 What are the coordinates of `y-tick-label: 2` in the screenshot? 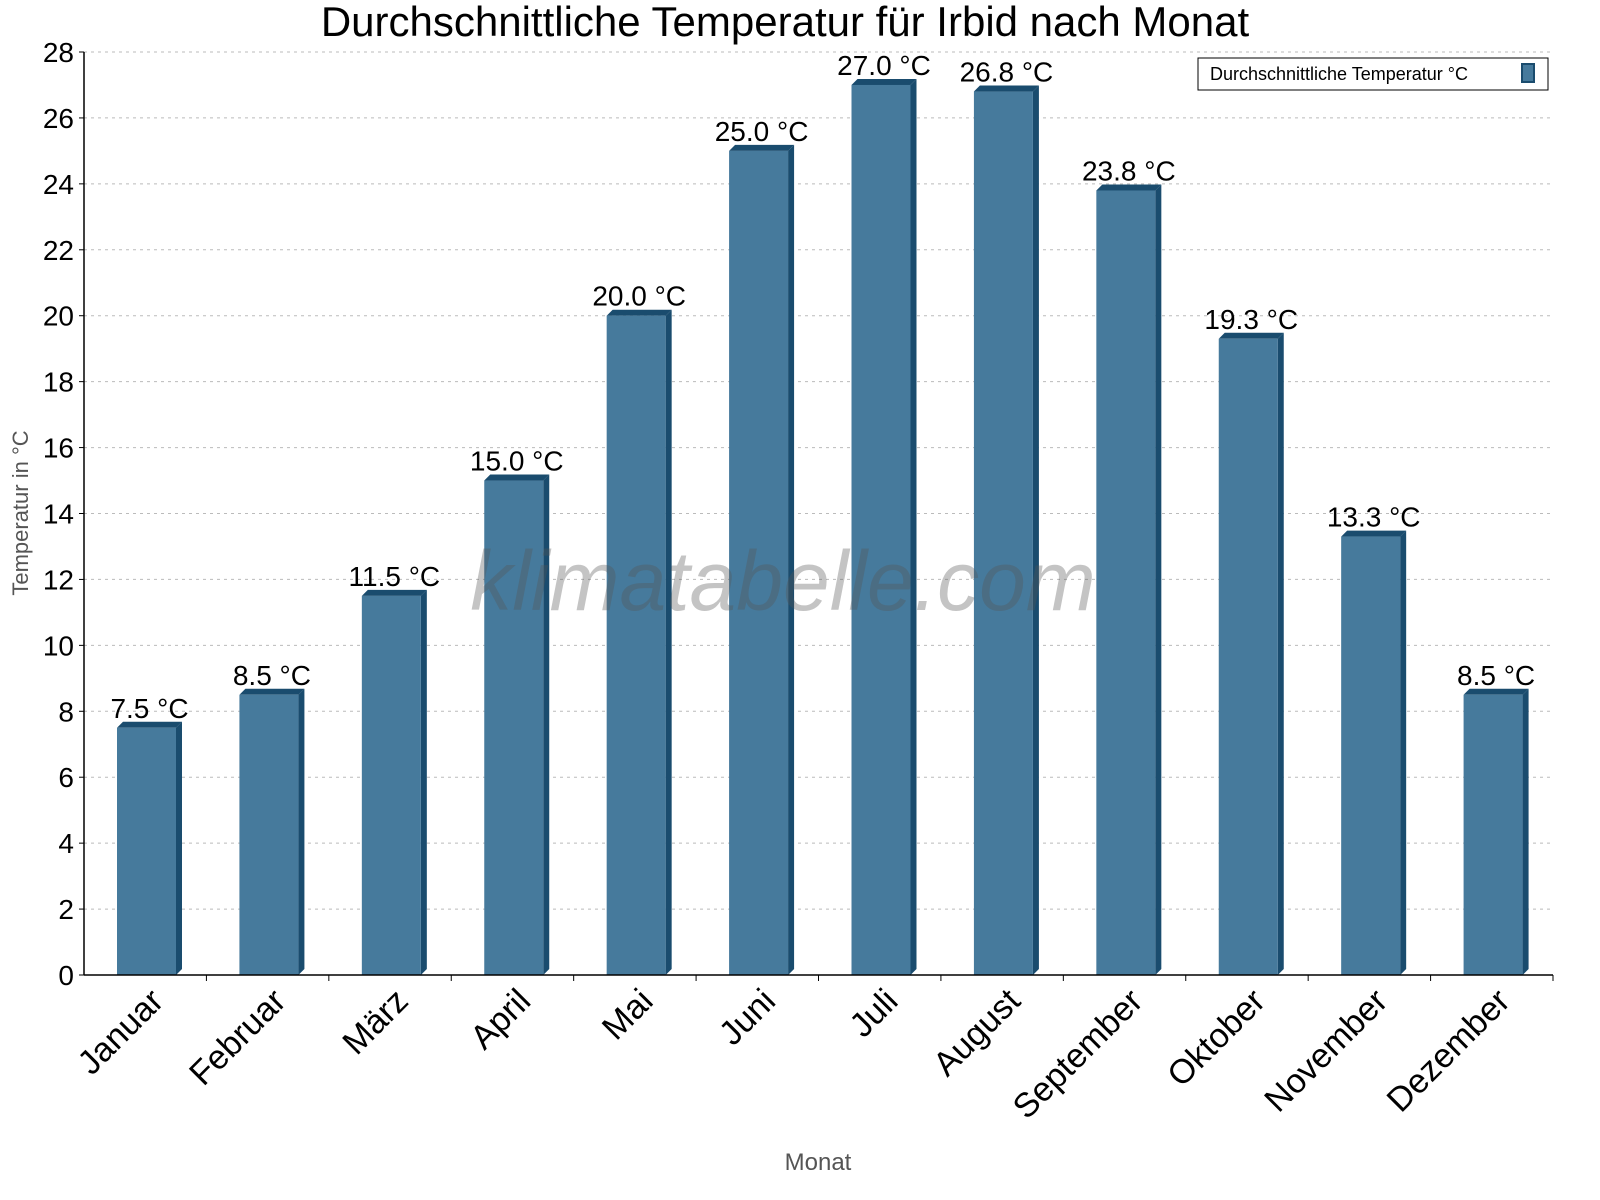 It's located at (66, 909).